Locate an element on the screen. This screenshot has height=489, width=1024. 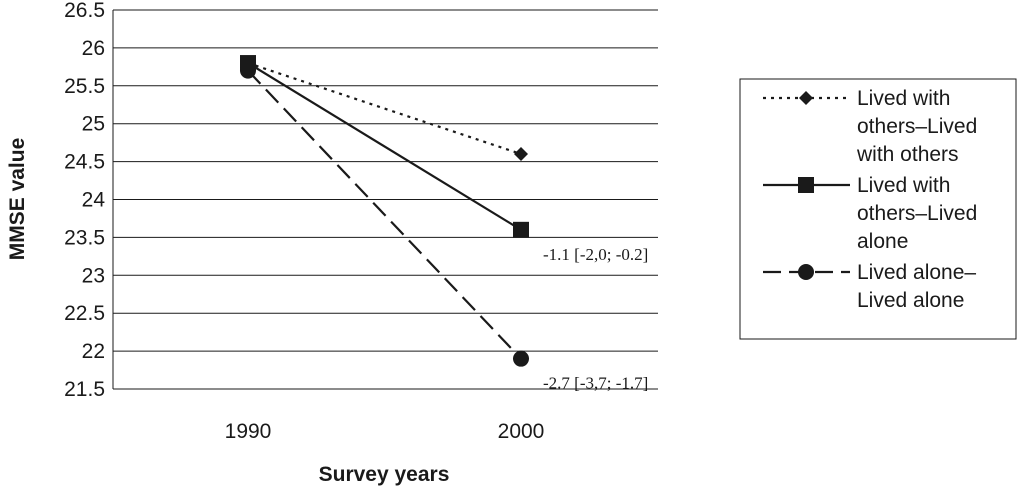
y-tick-label: 22 is located at coordinates (93, 351).